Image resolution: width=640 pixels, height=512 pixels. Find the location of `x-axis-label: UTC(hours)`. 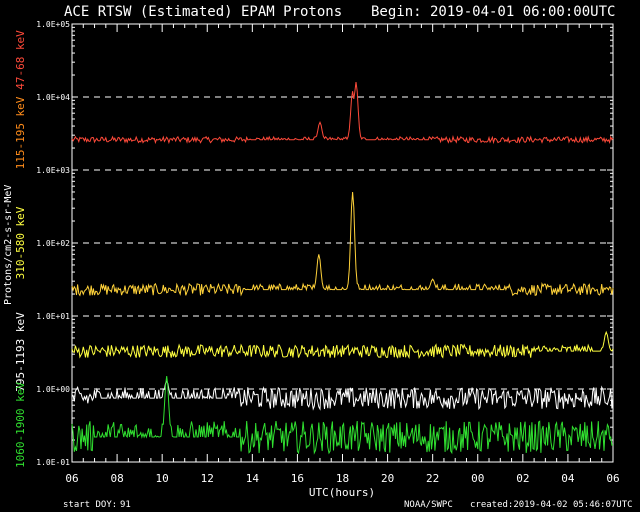

x-axis-label: UTC(hours) is located at coordinates (342, 492).